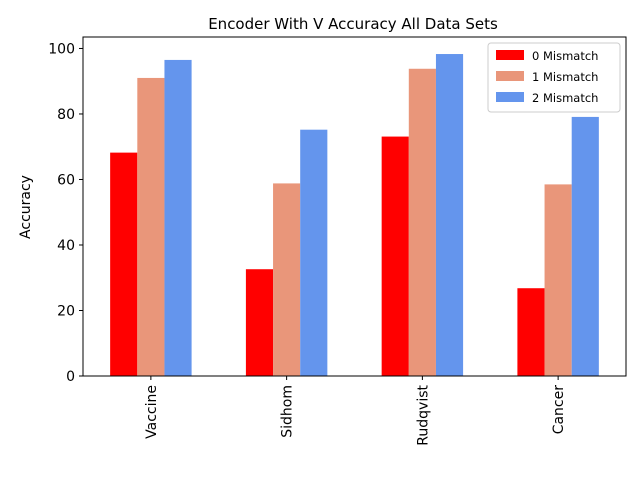 The image size is (640, 480). What do you see at coordinates (565, 98) in the screenshot?
I see `legend-label-2-mismatch: 2 Mismatch` at bounding box center [565, 98].